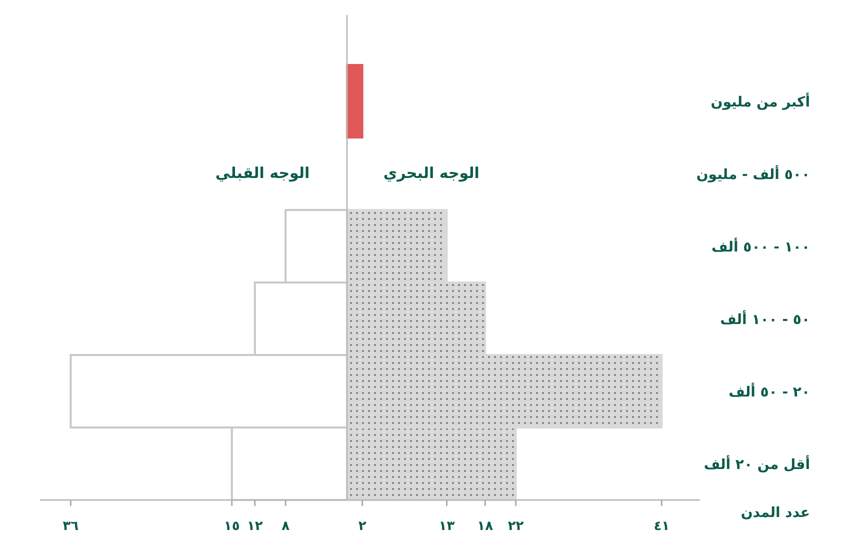  What do you see at coordinates (765, 319) in the screenshot?
I see `y-tick-label: ٥٠ - ١٠٠ ألف` at bounding box center [765, 319].